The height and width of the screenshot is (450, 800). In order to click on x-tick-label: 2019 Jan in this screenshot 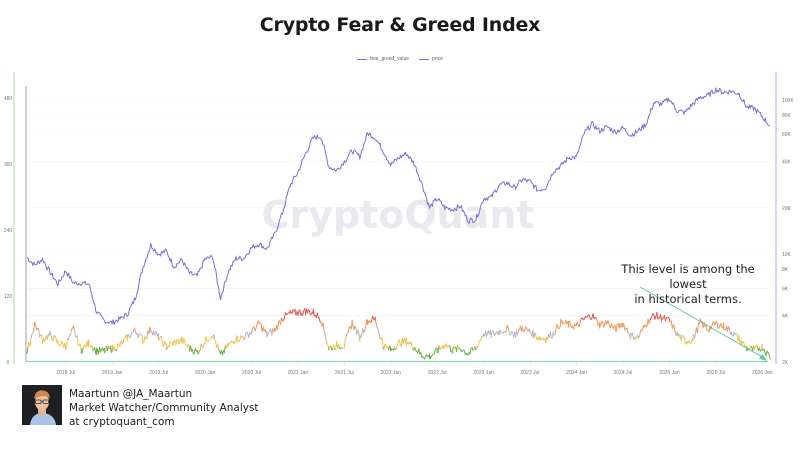, I will do `click(112, 373)`.